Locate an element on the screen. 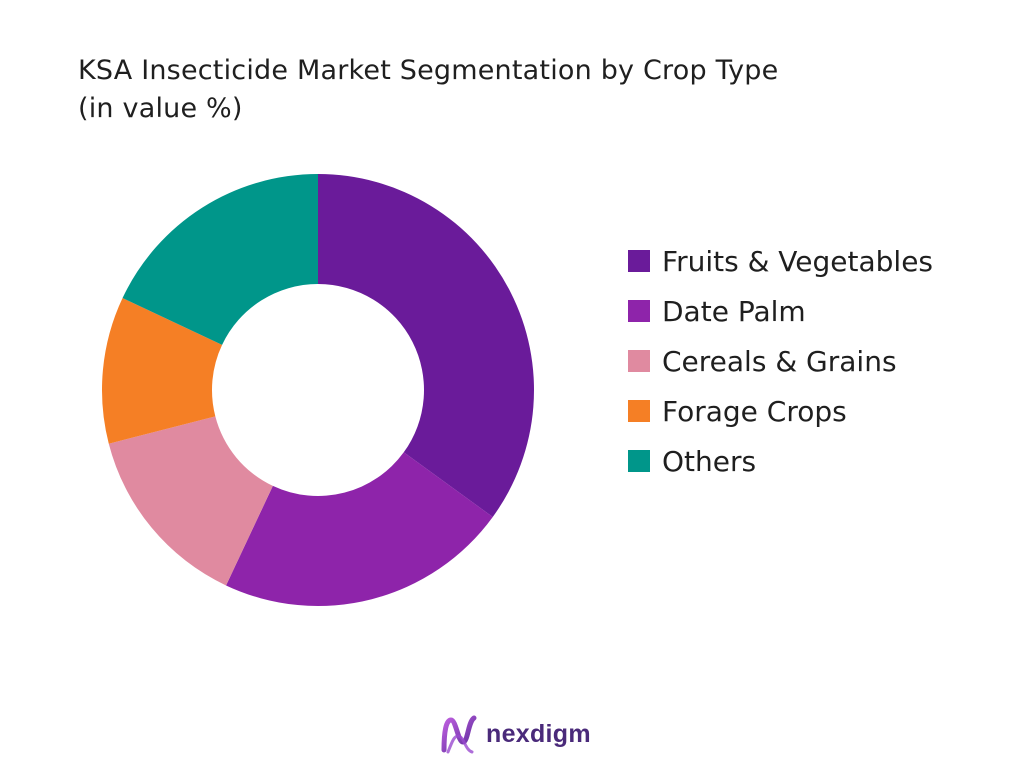  legend-item-fruits-vegetables: Fruits & Vegetables is located at coordinates (780, 261).